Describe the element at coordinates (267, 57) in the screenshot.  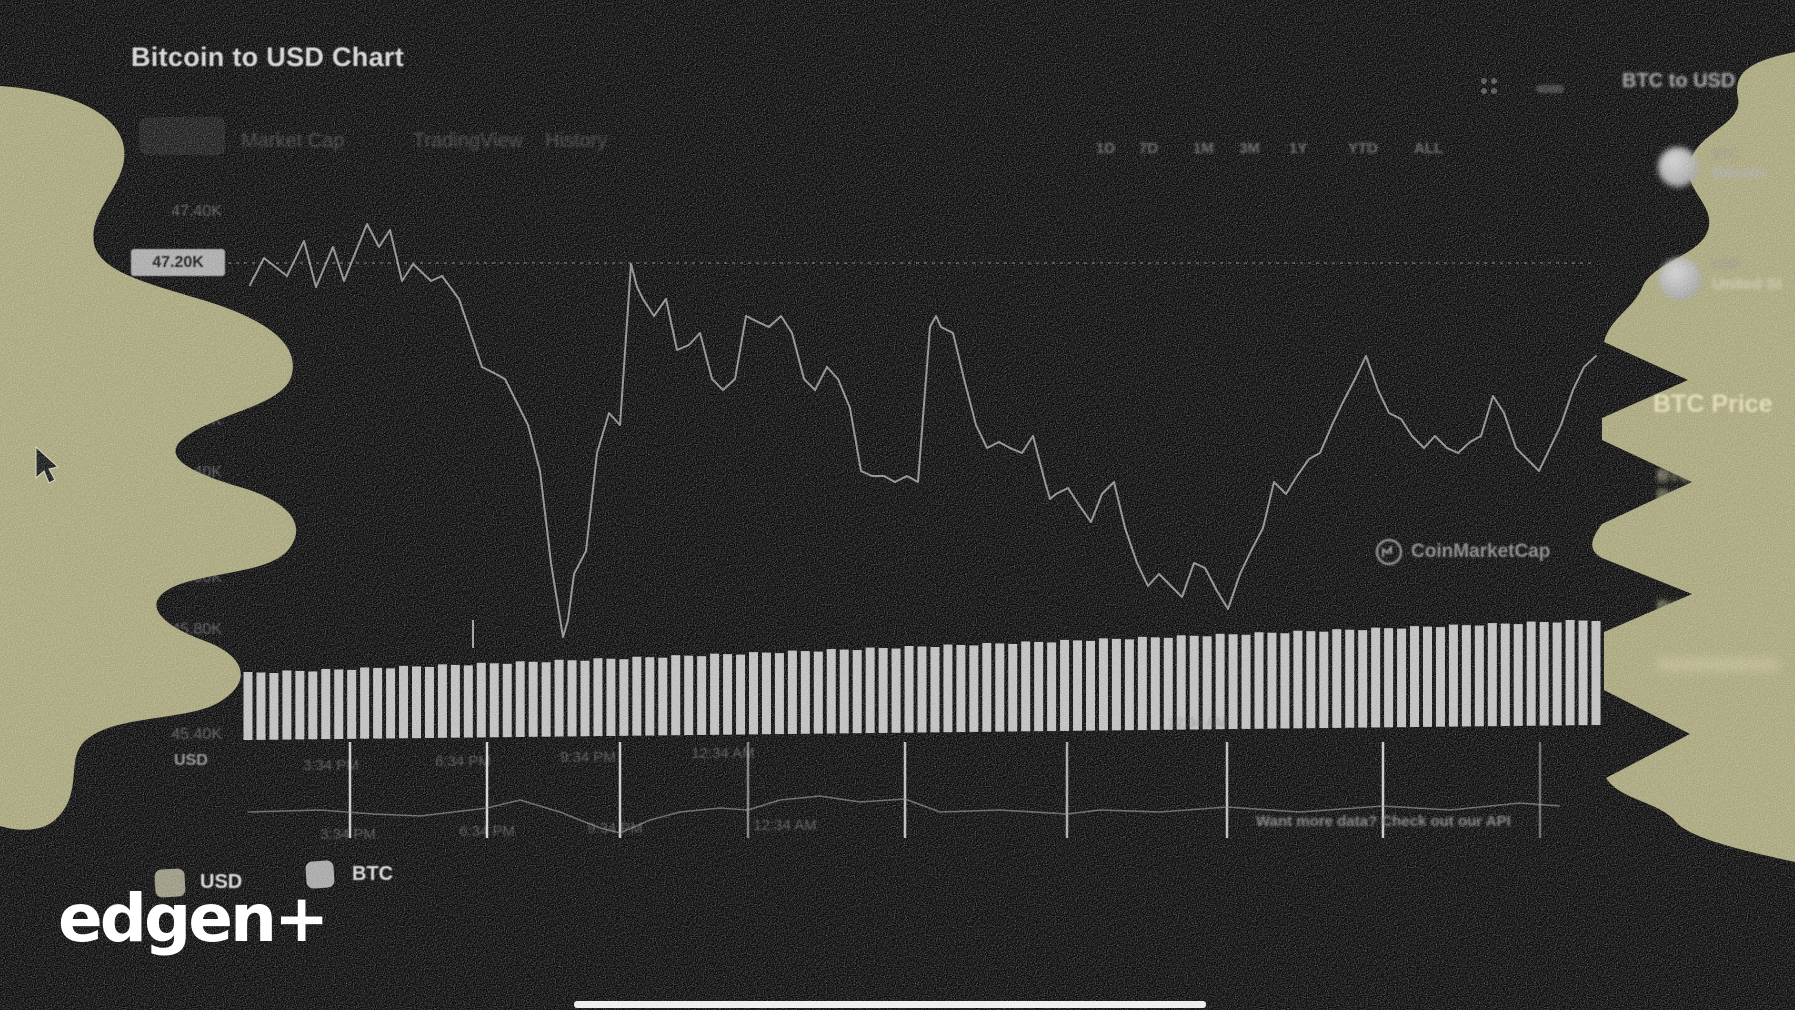
I see `page-title: Bitcoin to USD Chart` at that location.